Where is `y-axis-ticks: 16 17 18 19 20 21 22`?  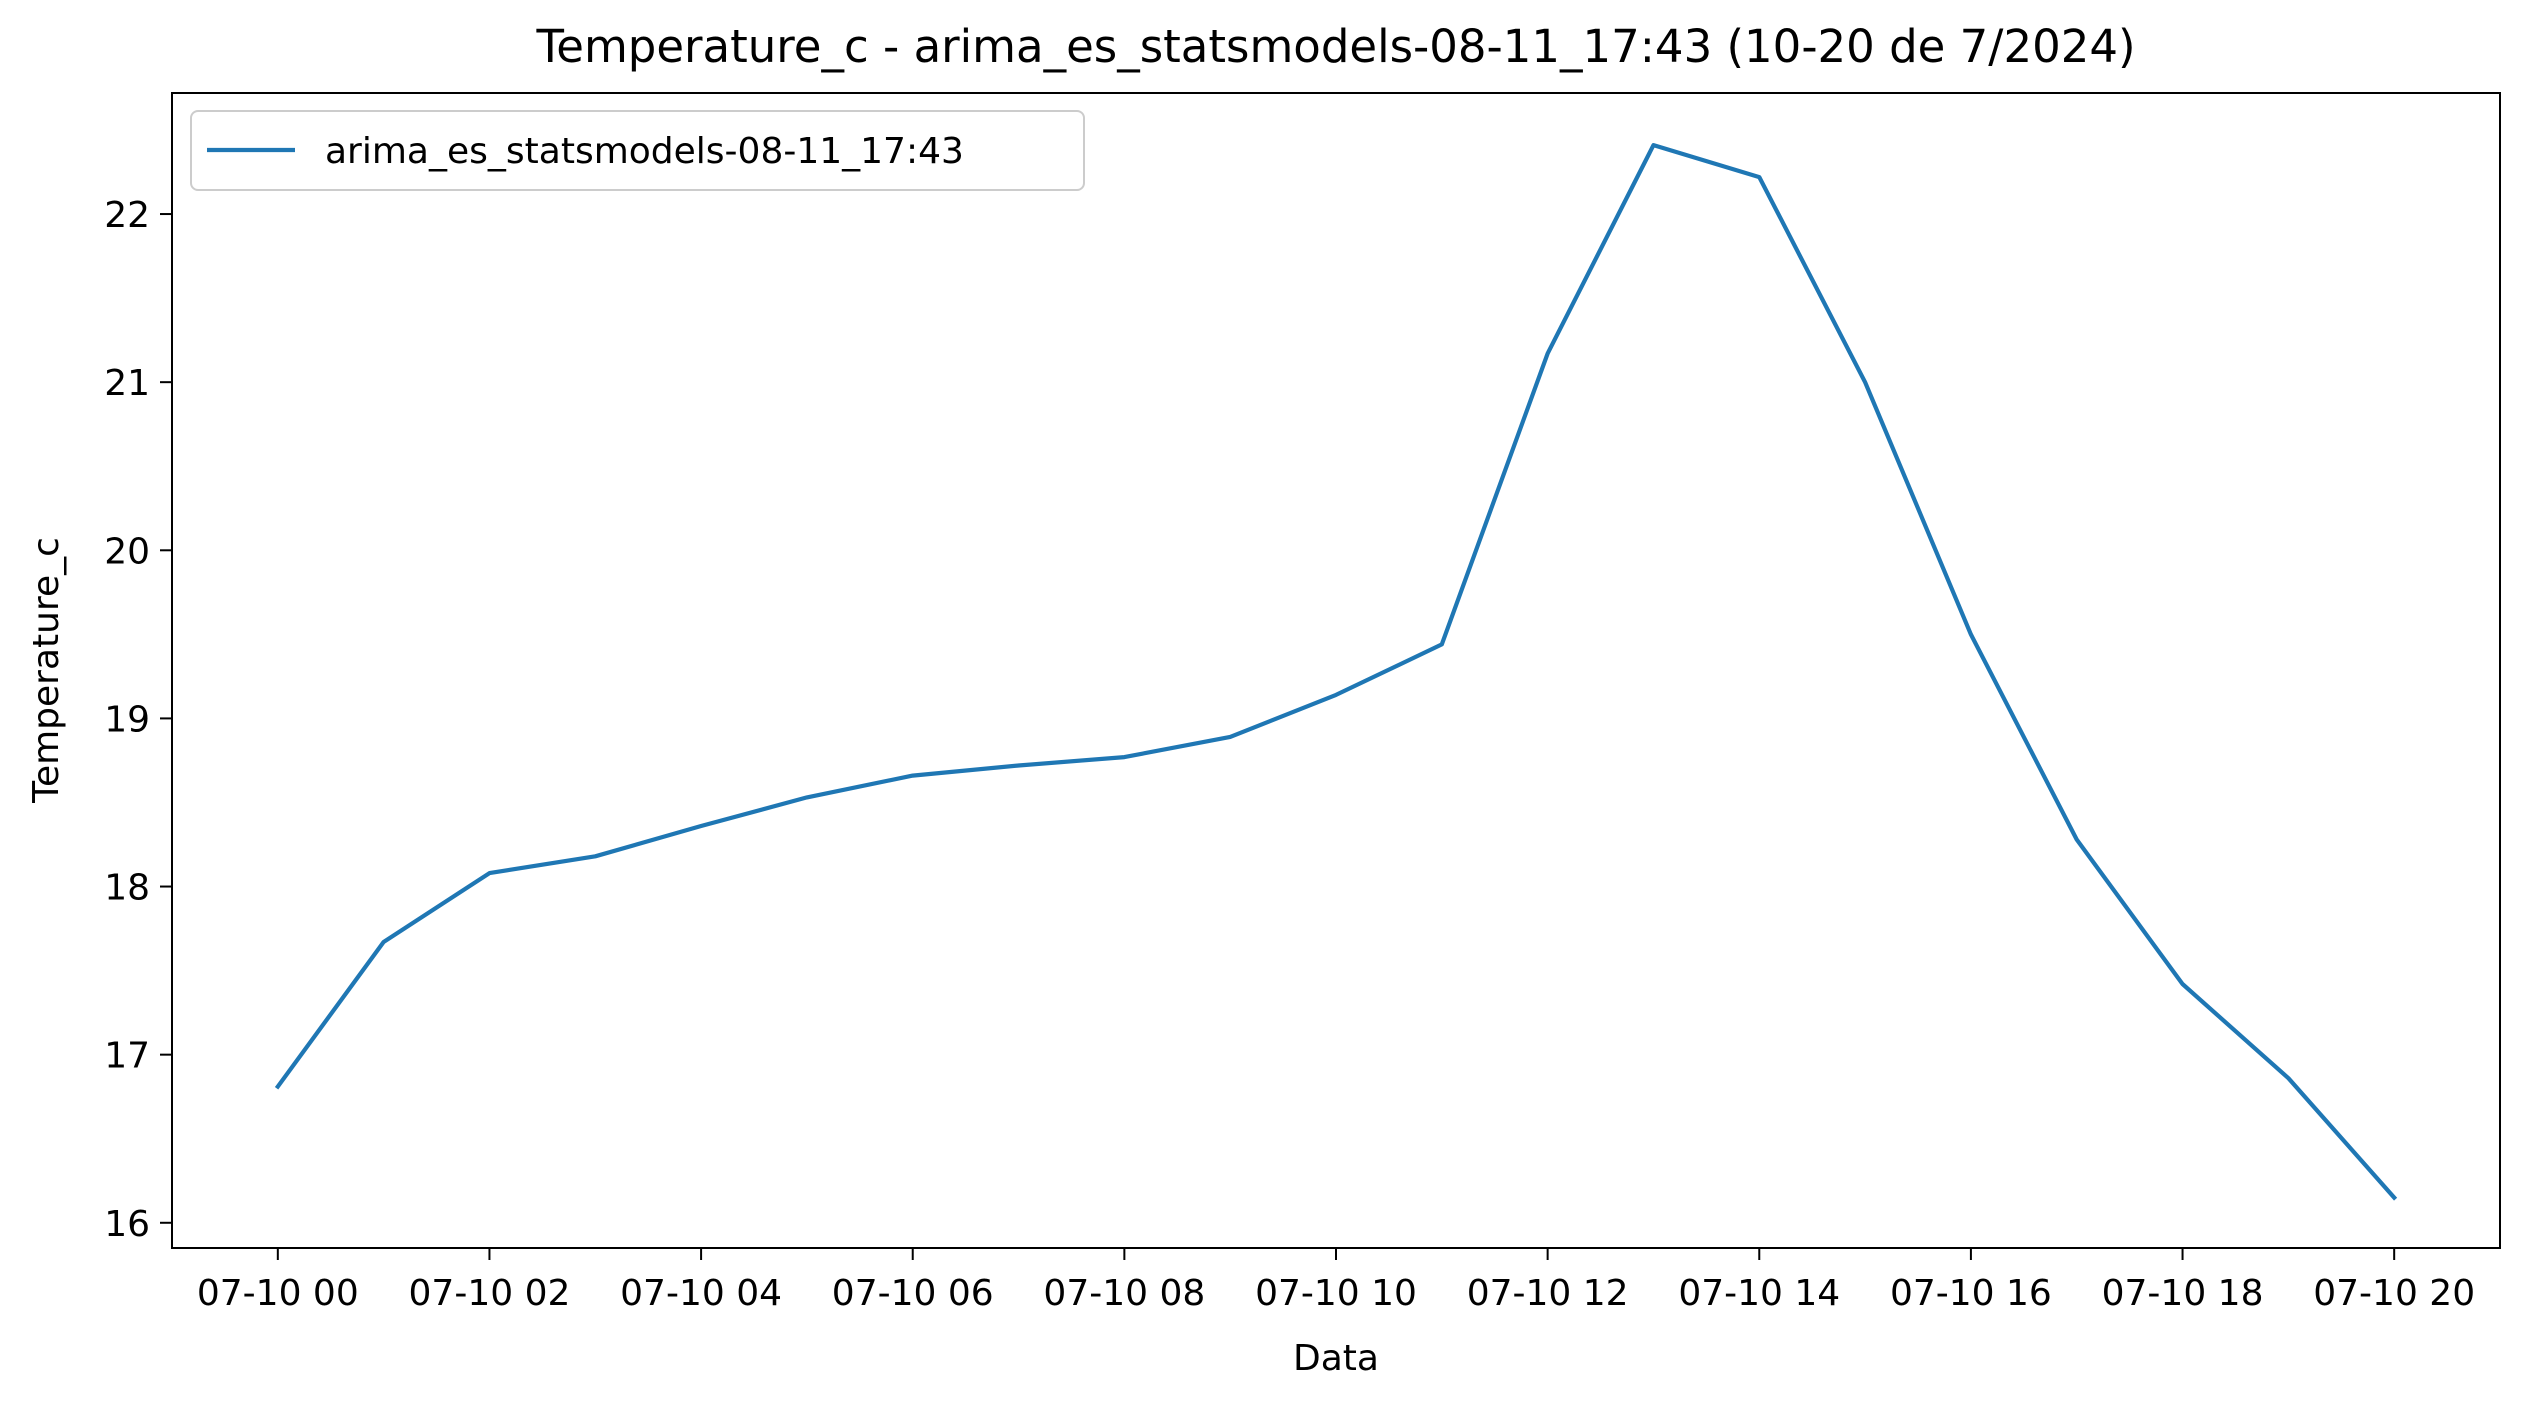
y-axis-ticks: 16 17 18 19 20 21 22 is located at coordinates (138, 720).